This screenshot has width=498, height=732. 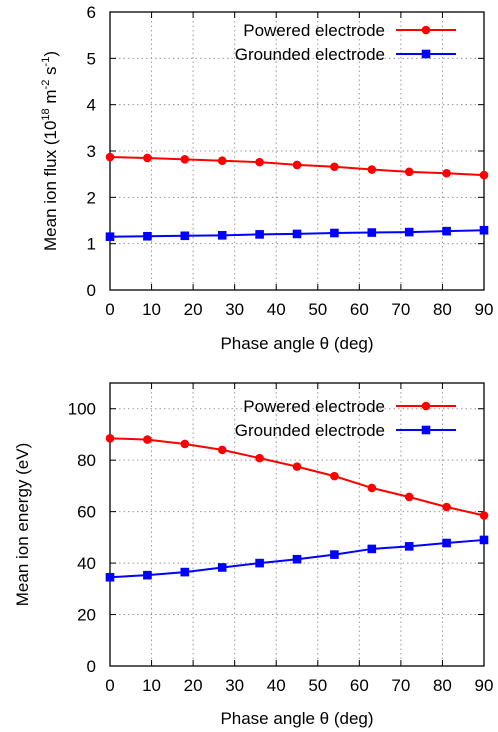 What do you see at coordinates (86, 512) in the screenshot?
I see `y-tick-label: 60` at bounding box center [86, 512].